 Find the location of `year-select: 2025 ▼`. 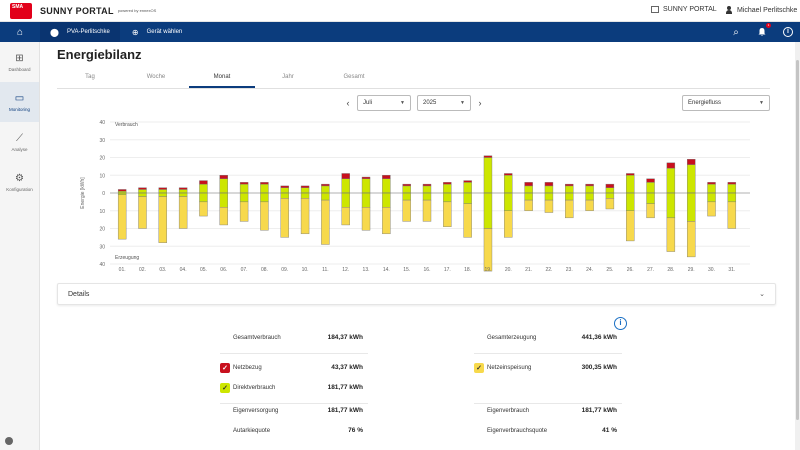

year-select: 2025 ▼ is located at coordinates (444, 103).